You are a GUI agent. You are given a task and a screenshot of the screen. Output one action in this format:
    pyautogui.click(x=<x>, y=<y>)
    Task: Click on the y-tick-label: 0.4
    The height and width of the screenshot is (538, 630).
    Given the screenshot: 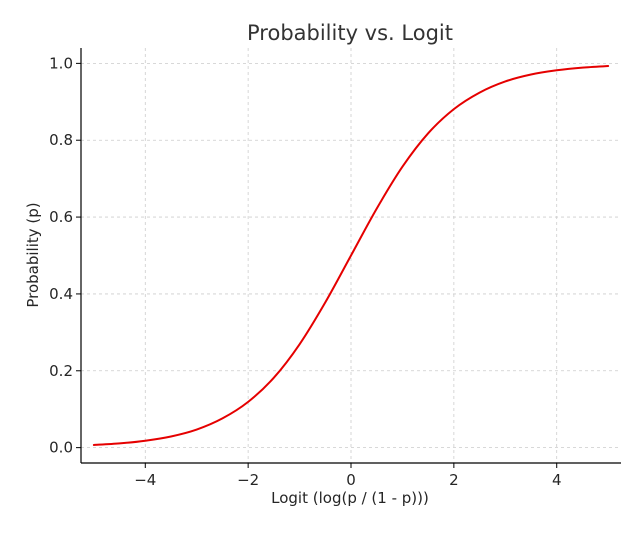 What is the action you would take?
    pyautogui.click(x=61, y=294)
    